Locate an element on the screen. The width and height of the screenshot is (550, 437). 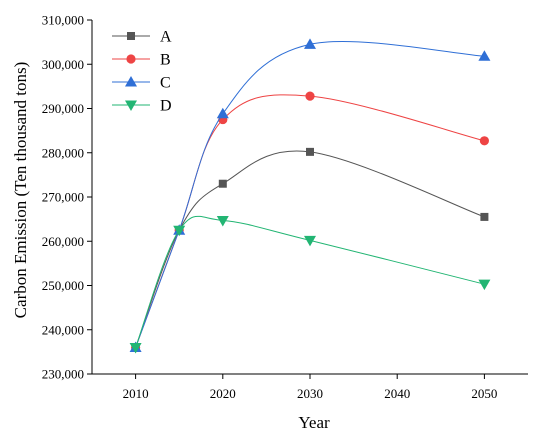
y-tick-label: 260,000 is located at coordinates (63, 241).